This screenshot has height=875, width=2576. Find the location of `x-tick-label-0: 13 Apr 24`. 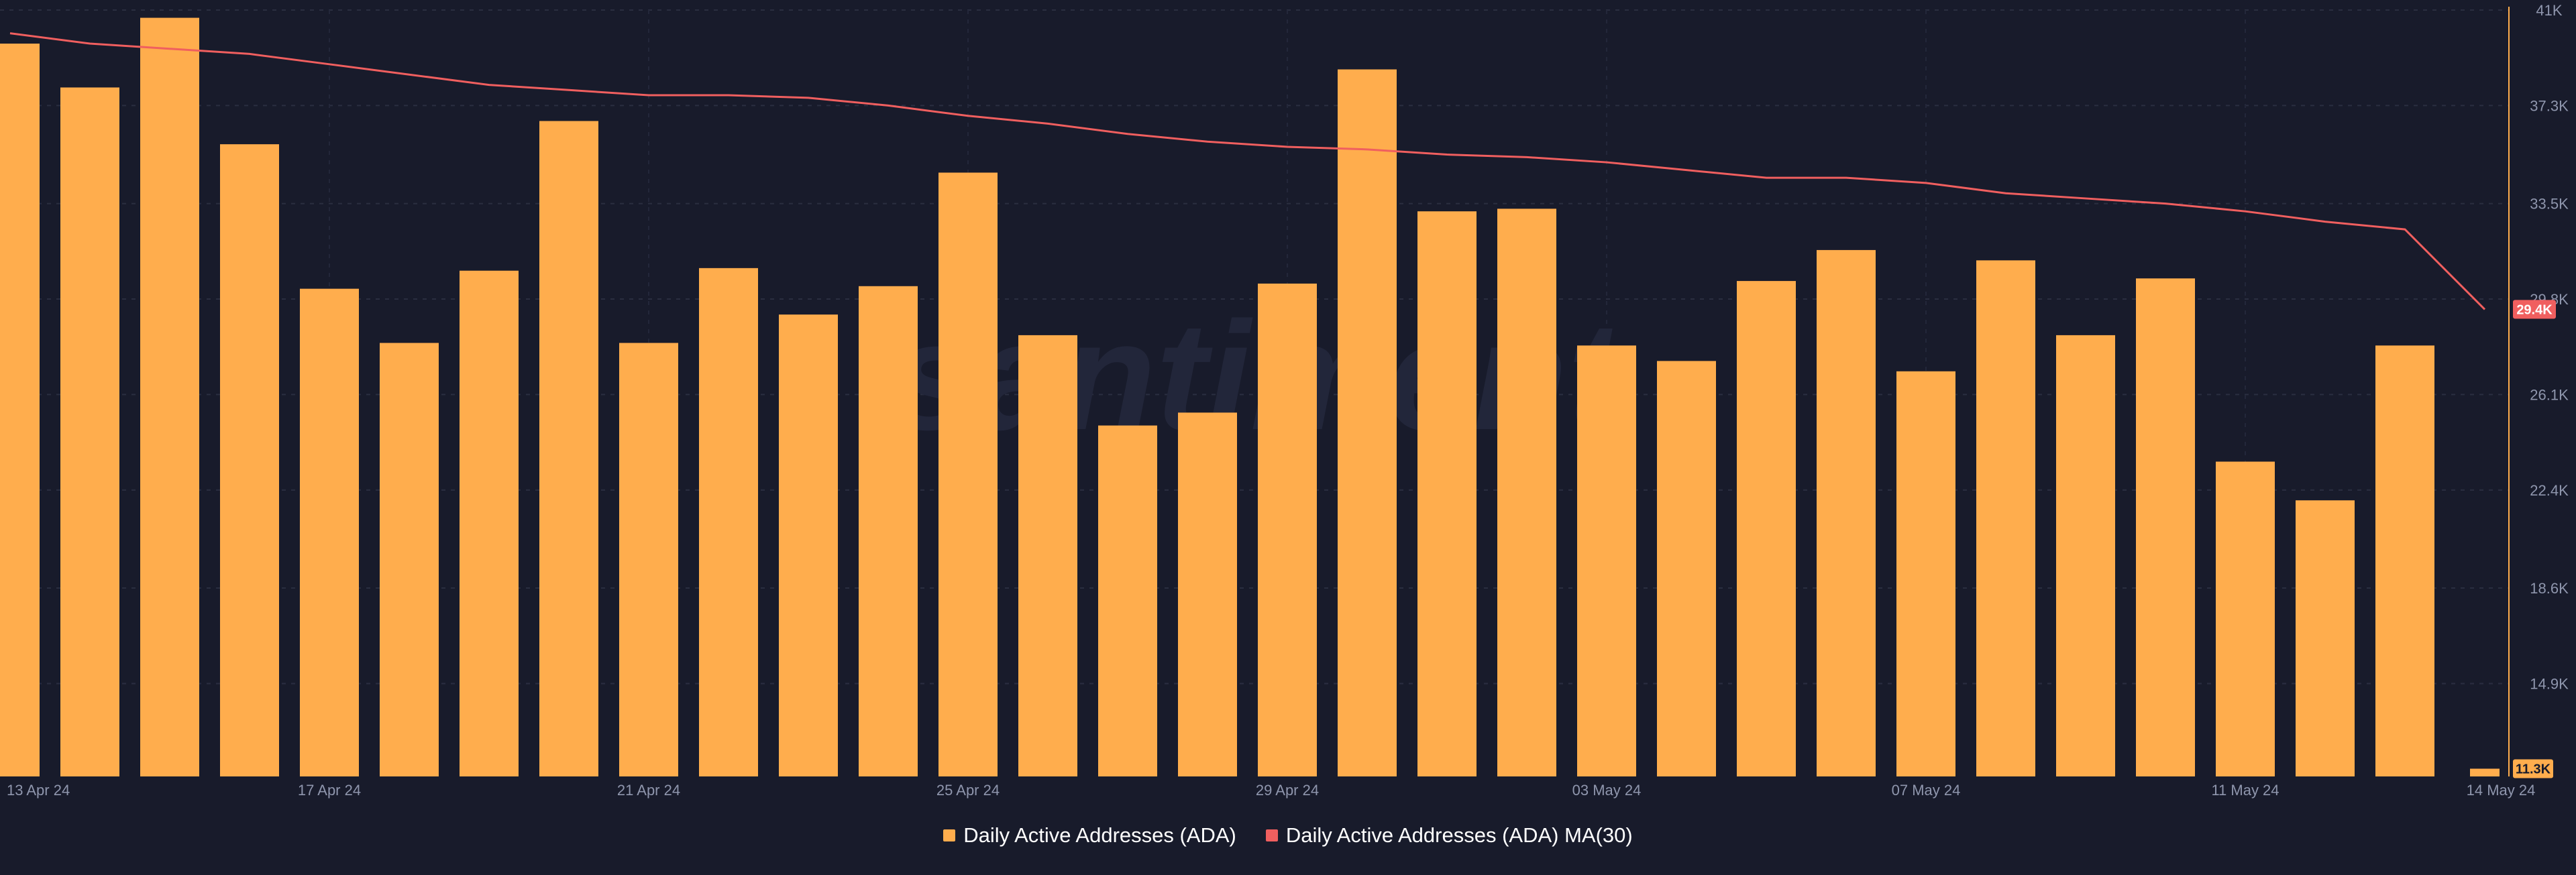

x-tick-label-0: 13 Apr 24 is located at coordinates (38, 790).